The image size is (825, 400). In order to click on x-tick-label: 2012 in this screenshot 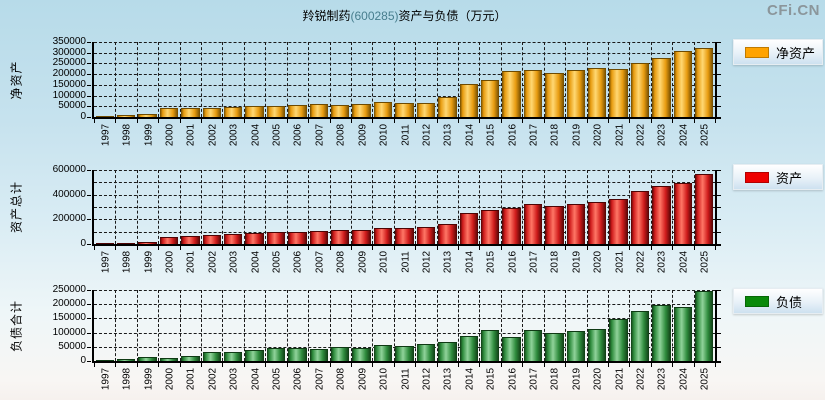, I will do `click(427, 262)`.